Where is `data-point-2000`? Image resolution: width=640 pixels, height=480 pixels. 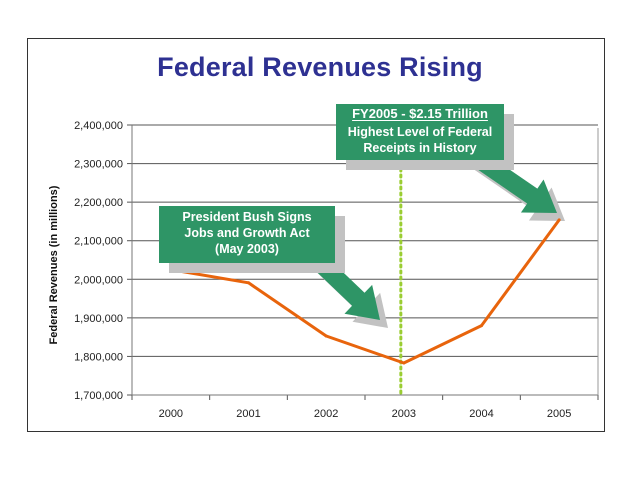
data-point-2000 is located at coordinates (171, 270).